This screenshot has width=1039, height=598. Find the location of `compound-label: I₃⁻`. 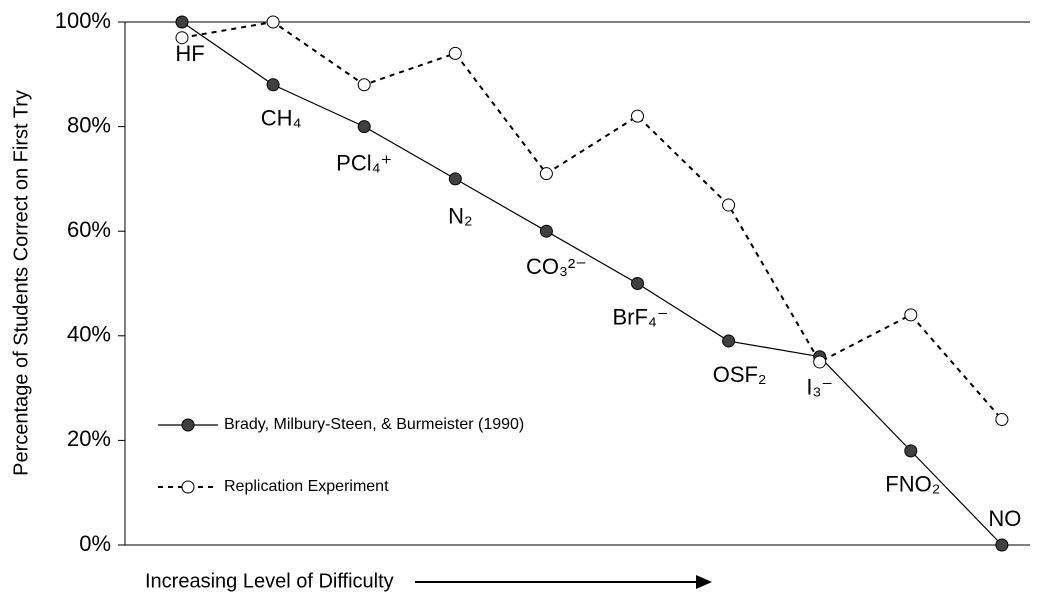

compound-label: I₃⁻ is located at coordinates (819, 387).